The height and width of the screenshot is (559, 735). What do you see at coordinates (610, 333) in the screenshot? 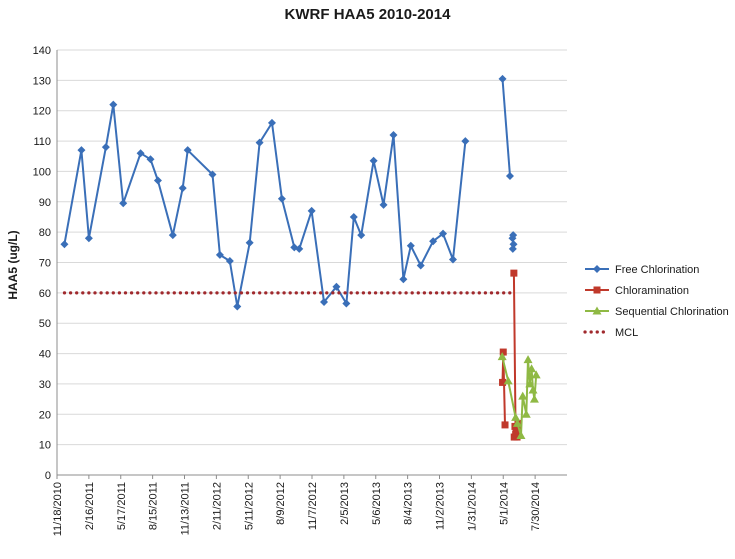
I see `legend-item-mcl: MCL` at bounding box center [610, 333].